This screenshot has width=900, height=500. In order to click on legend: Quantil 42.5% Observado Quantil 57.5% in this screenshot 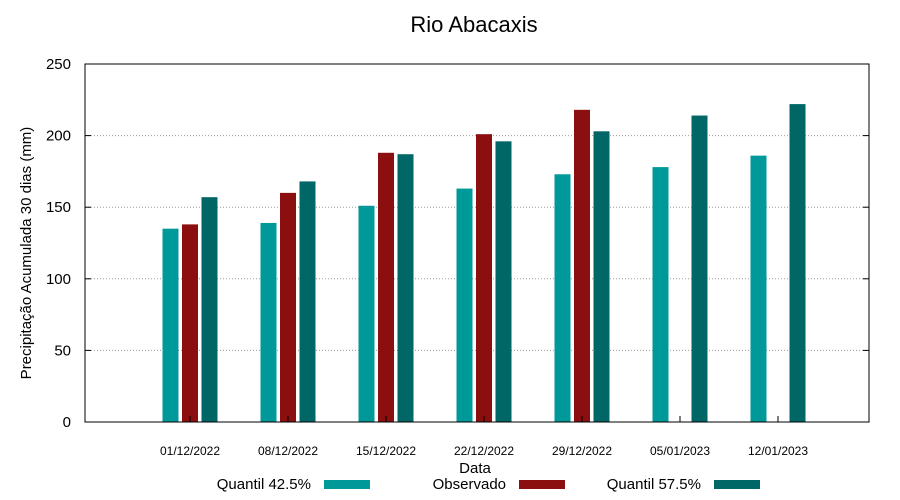, I will do `click(488, 484)`.